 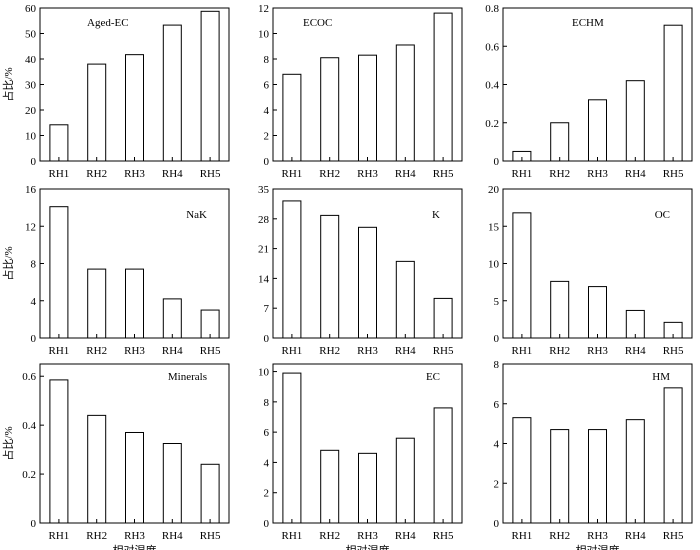 I want to click on y-tick-label: 10, so click(x=494, y=265).